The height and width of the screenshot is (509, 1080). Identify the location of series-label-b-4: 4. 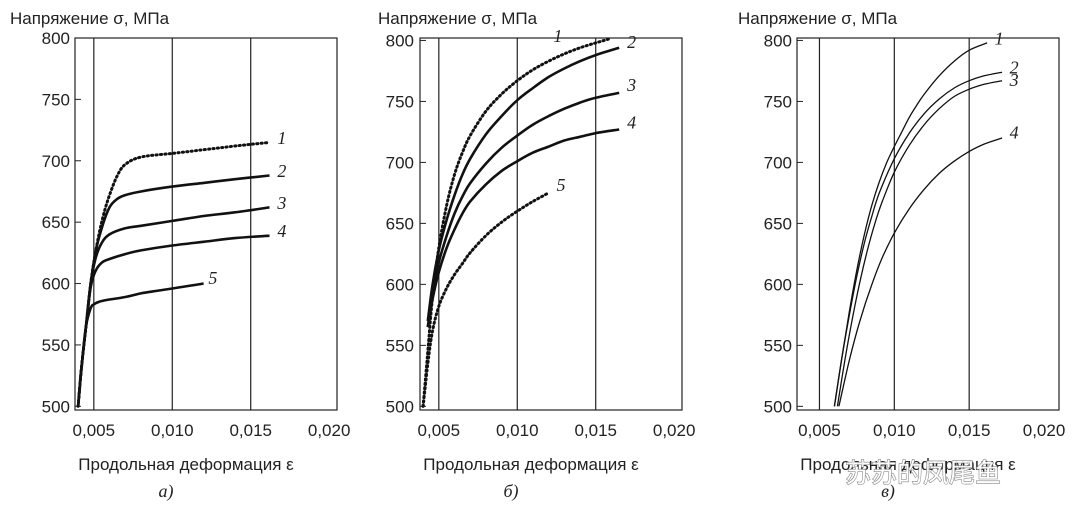
(631, 123).